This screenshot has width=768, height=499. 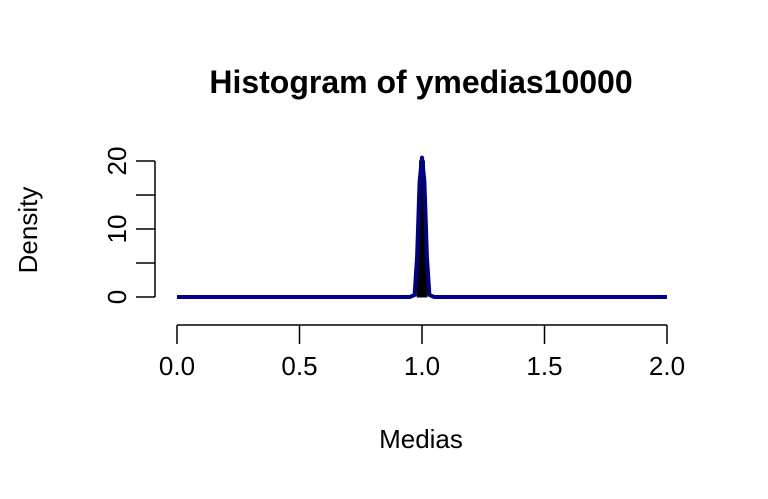 I want to click on x-tick-label: 0.5, so click(x=299, y=366).